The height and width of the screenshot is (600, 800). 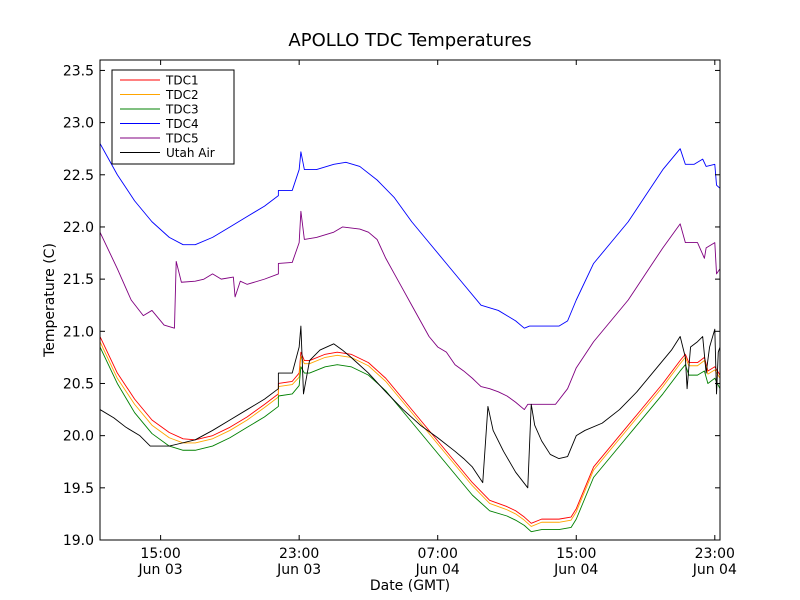 What do you see at coordinates (182, 139) in the screenshot?
I see `legend-label-tdc5: TDC5` at bounding box center [182, 139].